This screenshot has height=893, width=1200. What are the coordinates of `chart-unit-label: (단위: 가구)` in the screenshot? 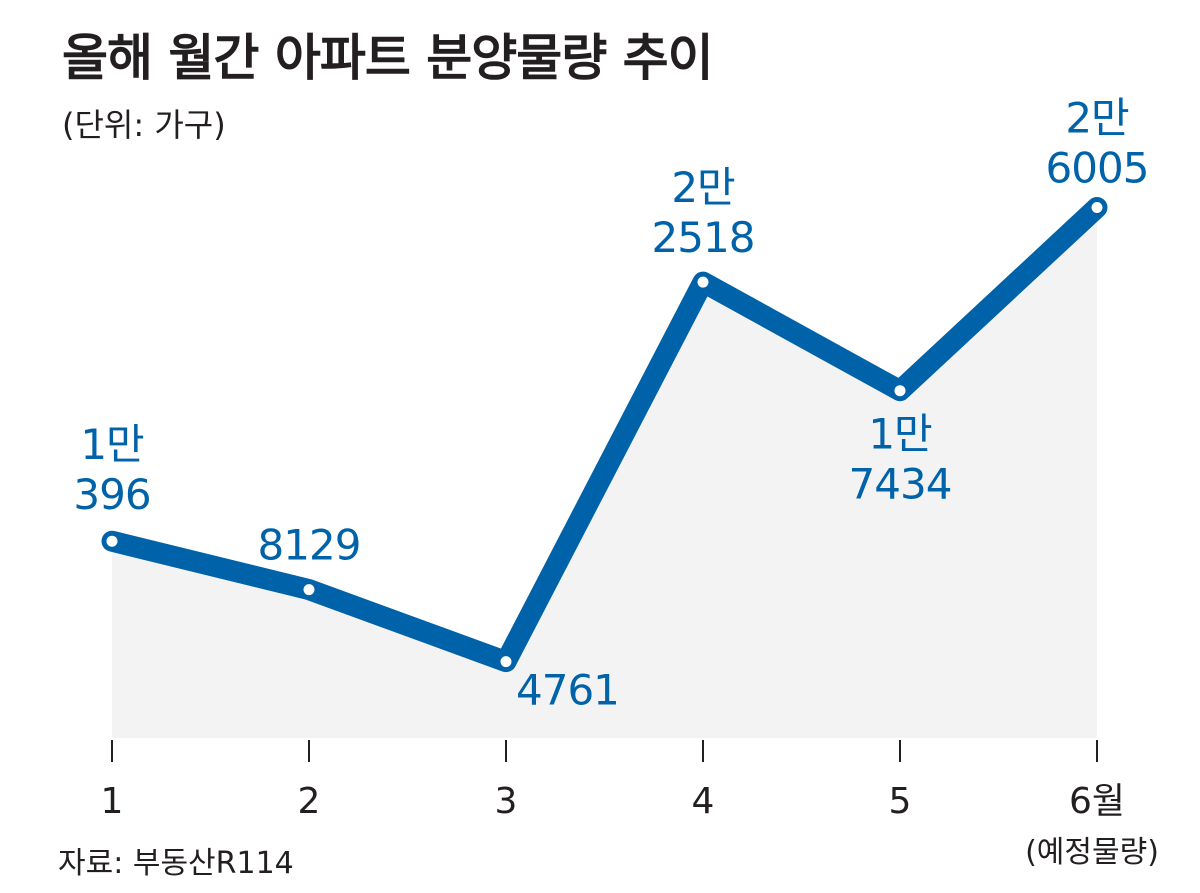 It's located at (144, 125).